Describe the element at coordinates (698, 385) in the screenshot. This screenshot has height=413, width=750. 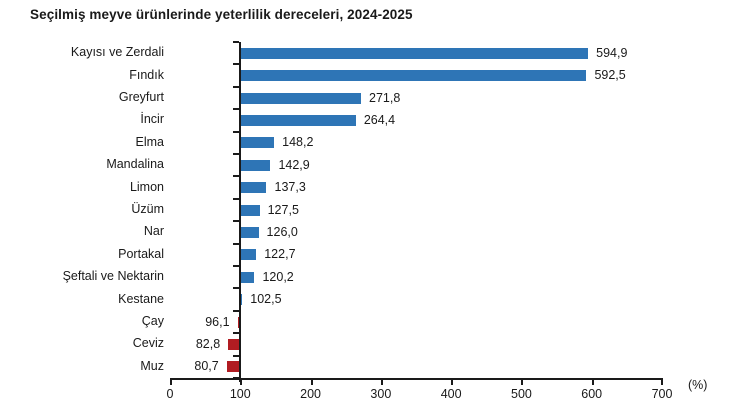
I see `x-axis-unit-label: (%)` at that location.